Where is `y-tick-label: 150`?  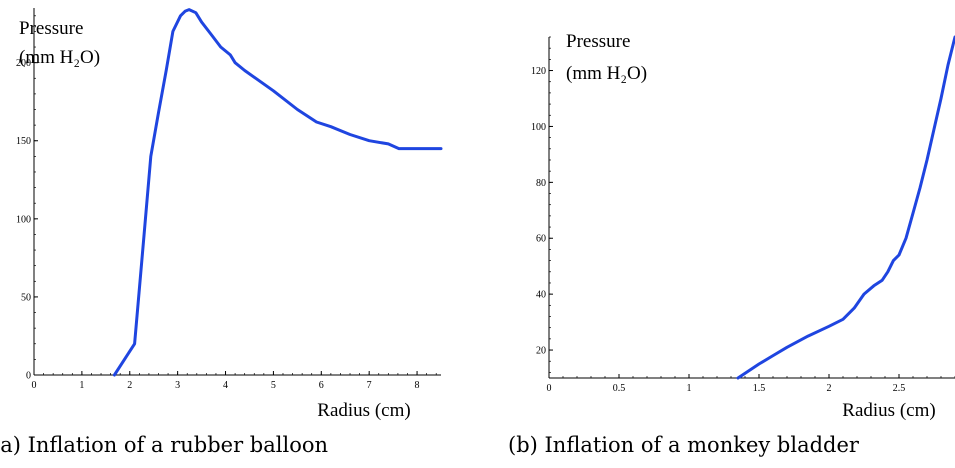
y-tick-label: 150 is located at coordinates (23, 141).